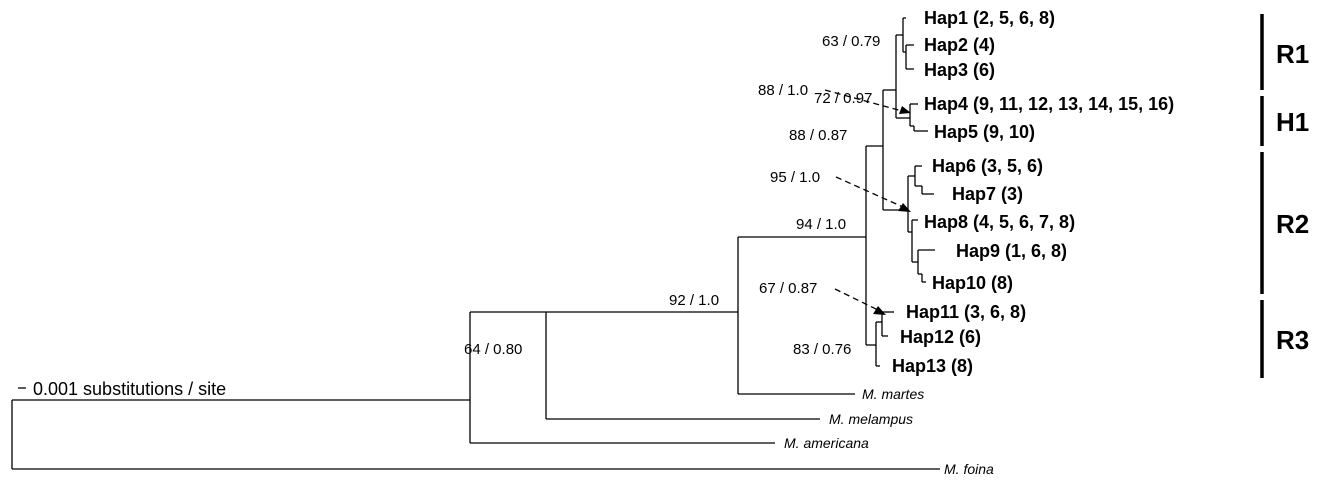 The width and height of the screenshot is (1331, 480). I want to click on clade-brackets: R1 H1 R2 R3, so click(1284, 196).